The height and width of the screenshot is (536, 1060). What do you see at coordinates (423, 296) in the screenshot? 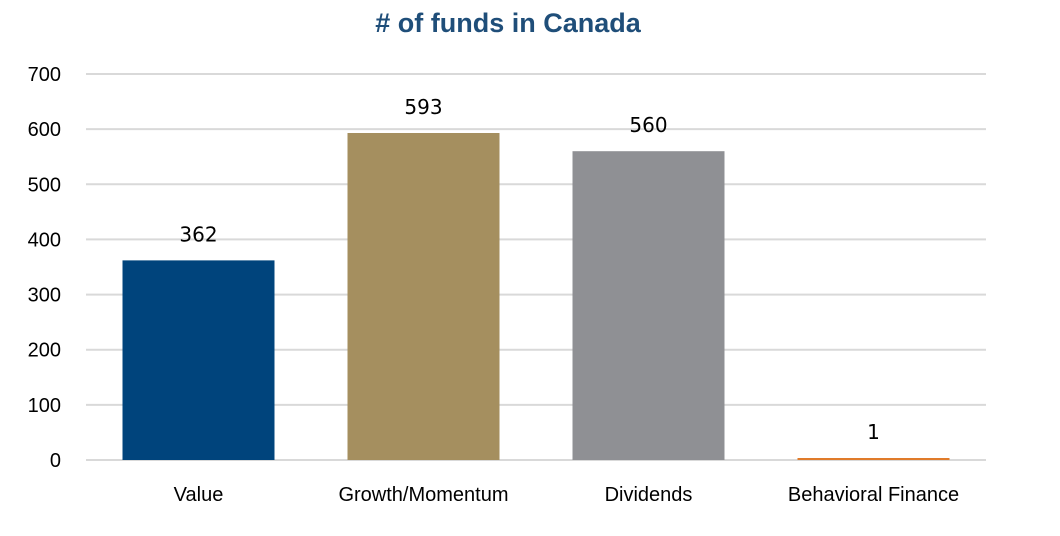
I see `bar-growth-momentum` at bounding box center [423, 296].